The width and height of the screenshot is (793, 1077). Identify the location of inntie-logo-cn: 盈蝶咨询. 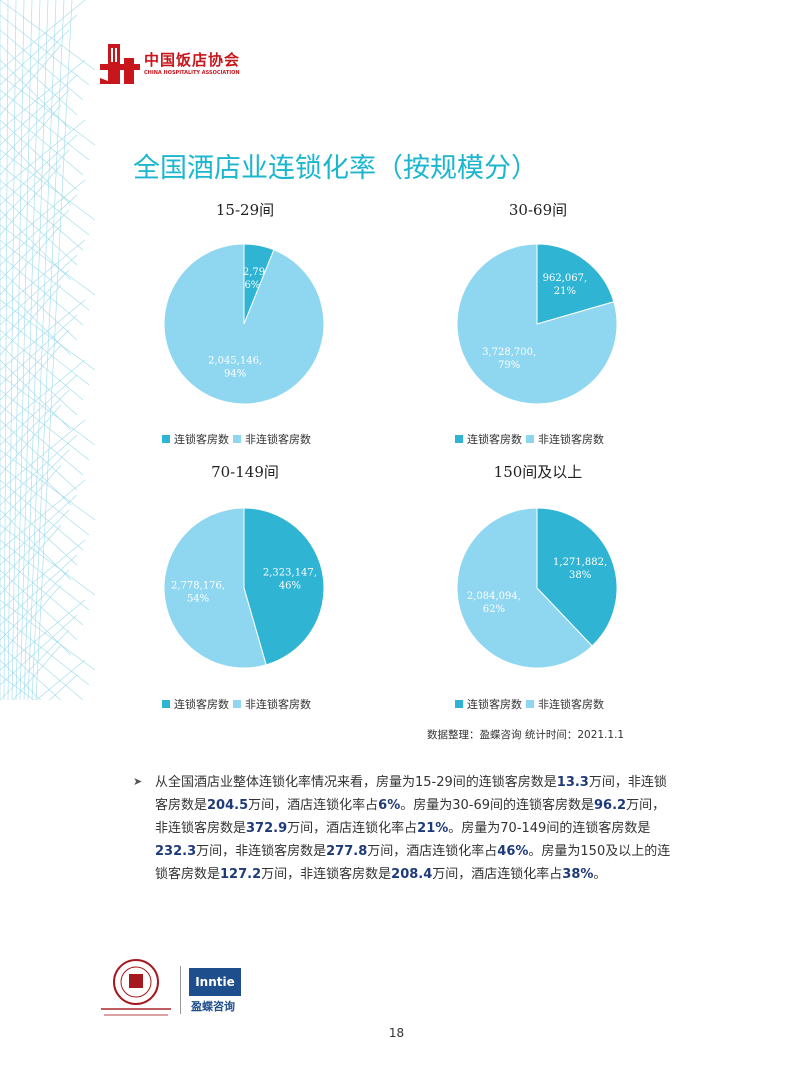
(213, 1006).